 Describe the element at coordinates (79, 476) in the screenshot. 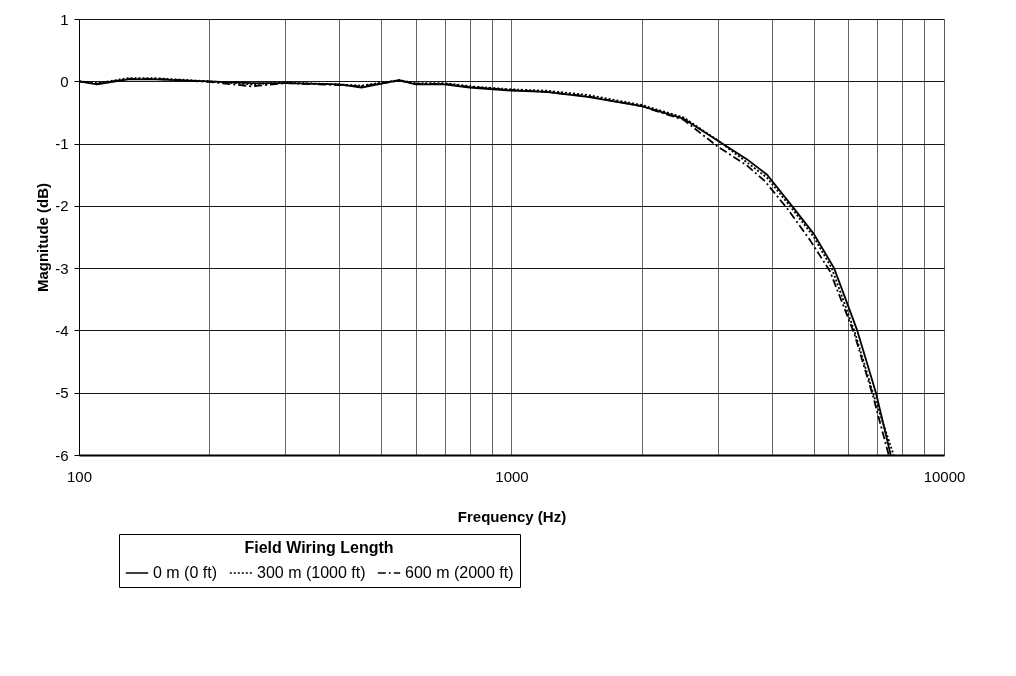

I see `x-tick-label: 100` at that location.